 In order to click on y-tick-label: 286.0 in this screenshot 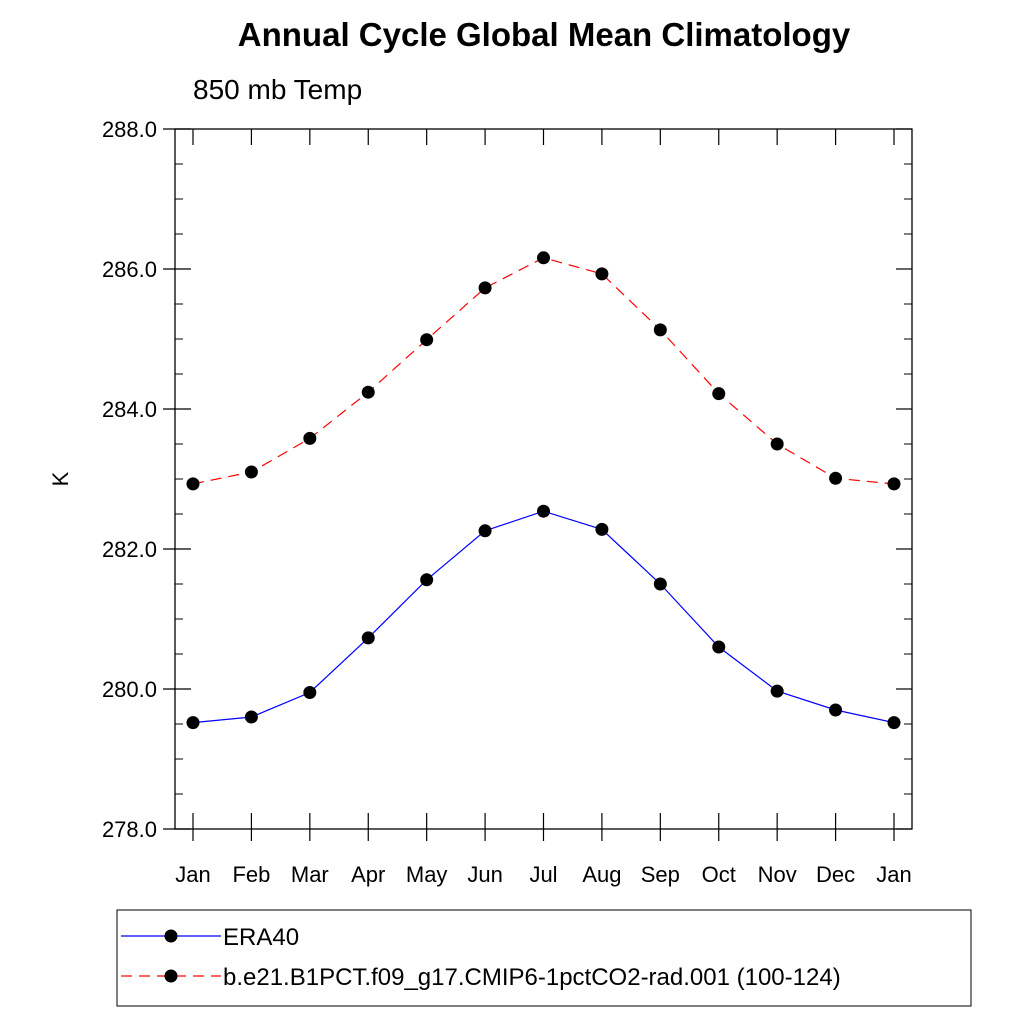, I will do `click(129, 269)`.